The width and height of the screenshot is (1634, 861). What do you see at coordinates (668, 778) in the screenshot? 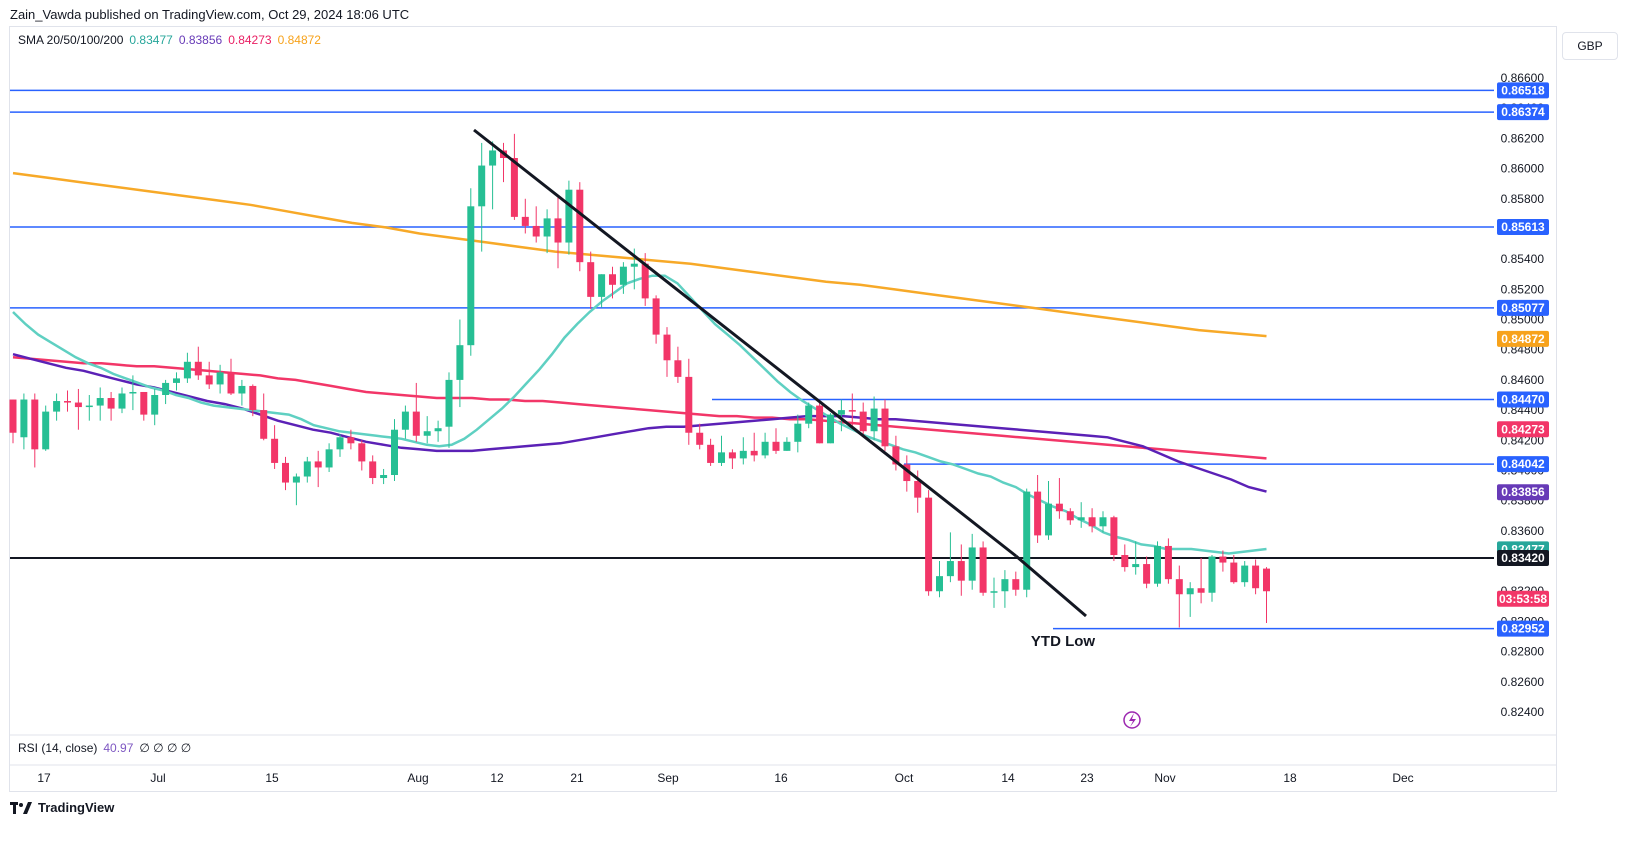
I see `time-tick-label: Sep` at bounding box center [668, 778].